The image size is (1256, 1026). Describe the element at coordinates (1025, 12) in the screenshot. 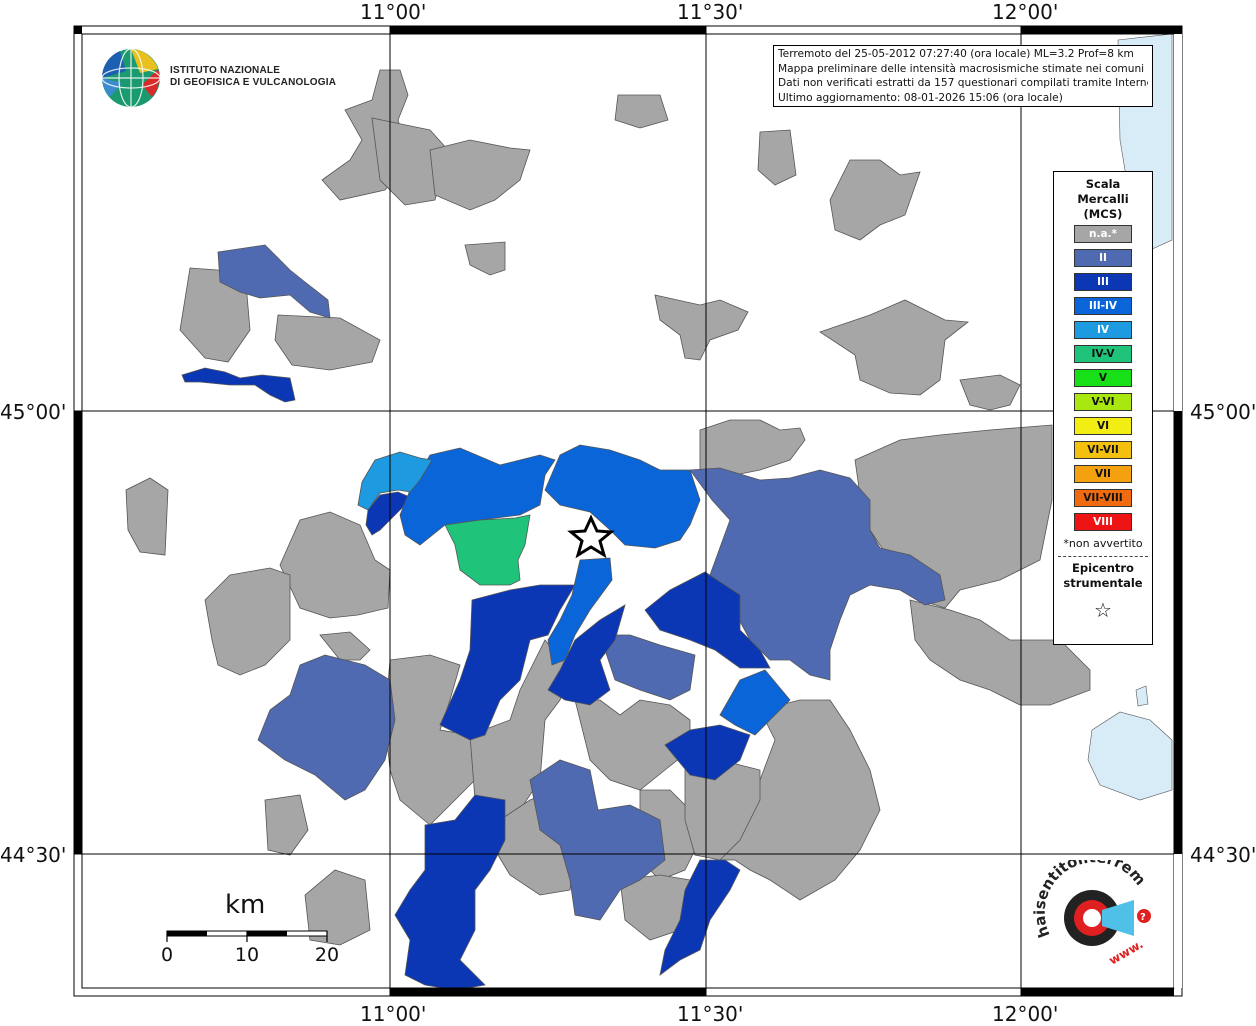

I see `top-lon-label: 12°00'` at that location.